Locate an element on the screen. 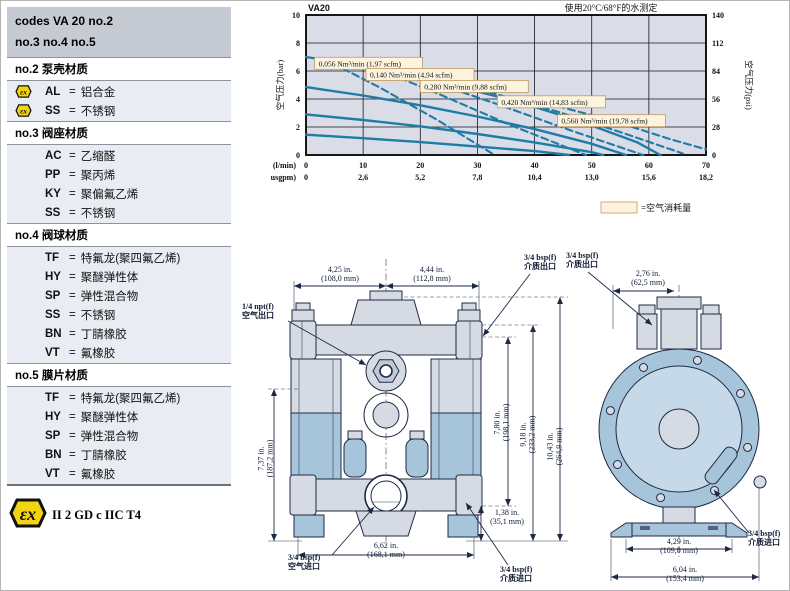 This screenshot has height=591, width=790. material-name: 乙缩醛 is located at coordinates (98, 156).